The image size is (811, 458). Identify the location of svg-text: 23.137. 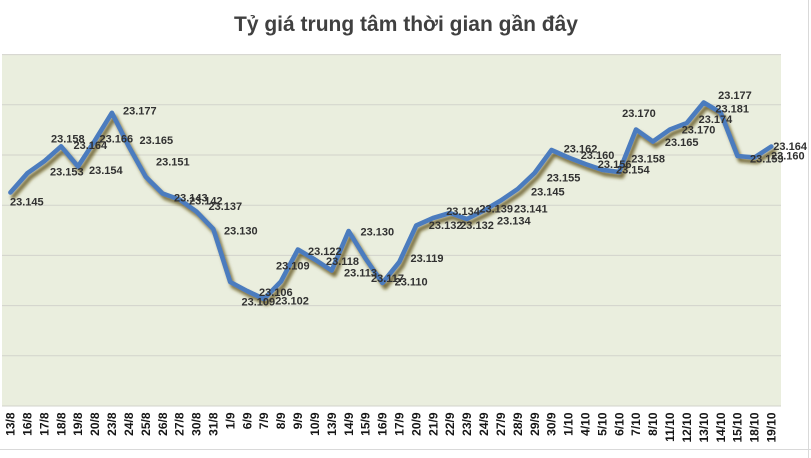
(226, 207).